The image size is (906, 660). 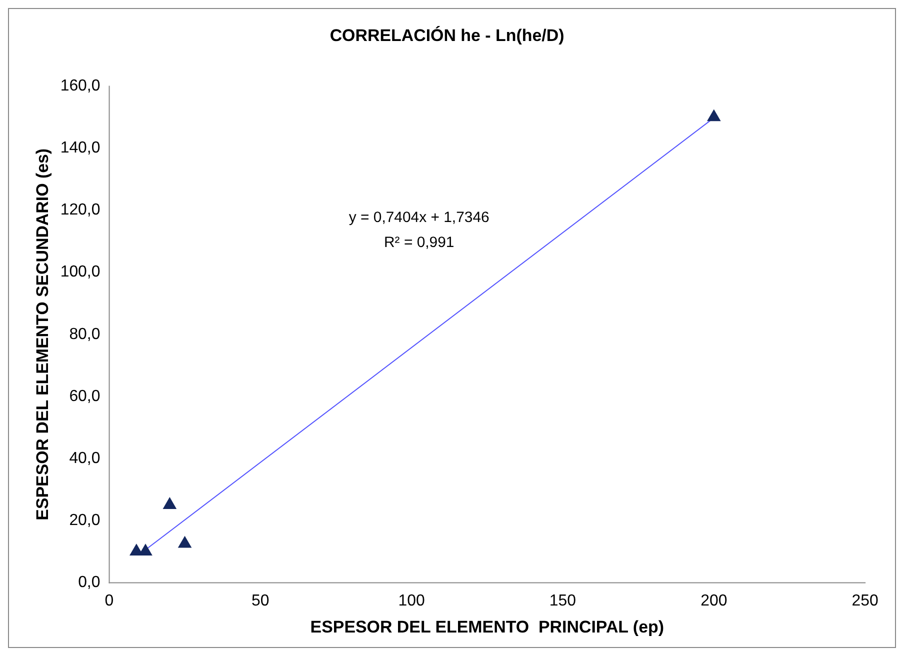 What do you see at coordinates (84, 396) in the screenshot?
I see `y-tick-label: 60,0` at bounding box center [84, 396].